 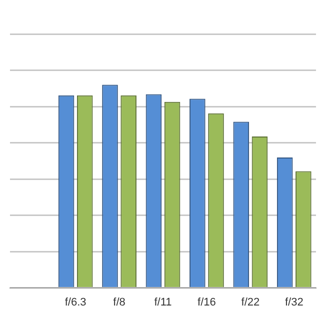 What do you see at coordinates (75, 302) in the screenshot?
I see `x-tick-label: f/6.3` at bounding box center [75, 302].